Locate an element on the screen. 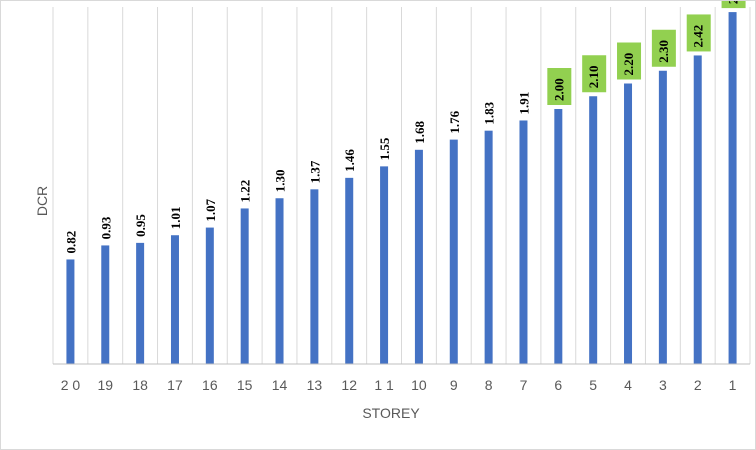  data-label-group: 1.55 is located at coordinates (384, 148).